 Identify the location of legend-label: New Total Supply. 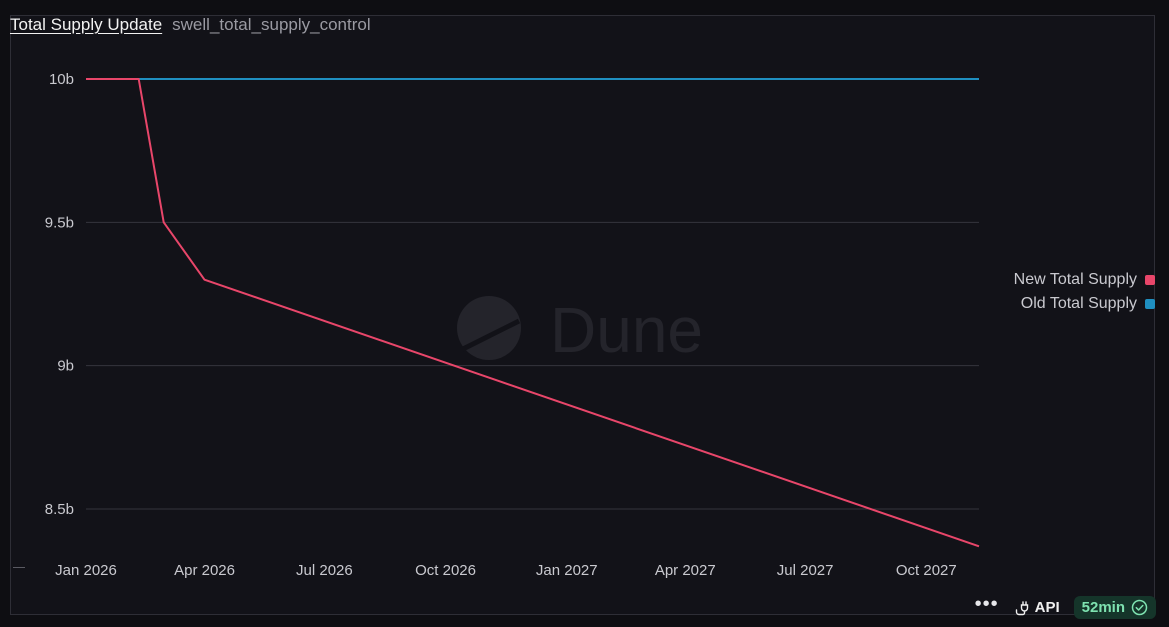
(1075, 279).